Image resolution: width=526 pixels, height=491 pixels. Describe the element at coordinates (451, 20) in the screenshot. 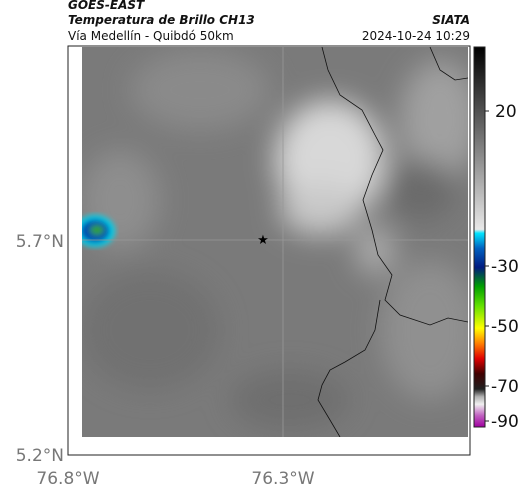

I see `agency: SIATA` at that location.